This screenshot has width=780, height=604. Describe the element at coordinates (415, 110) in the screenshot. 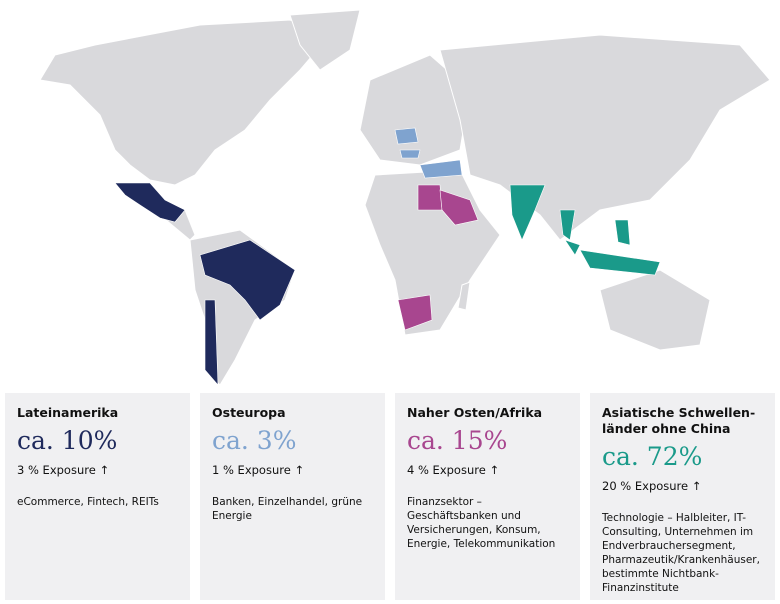

I see `europe` at that location.